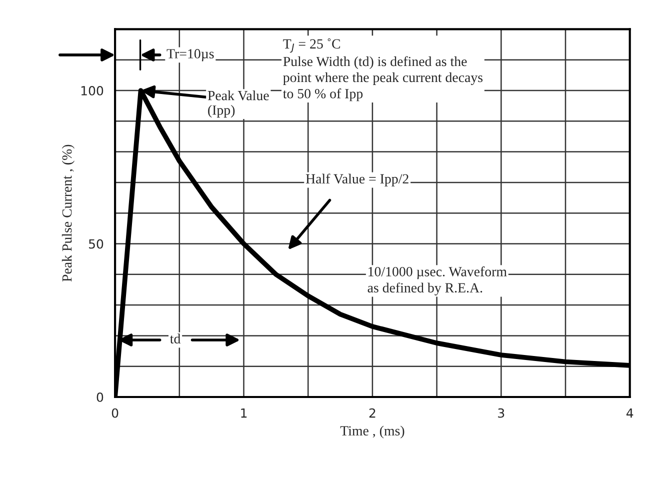  Describe the element at coordinates (190, 55) in the screenshot. I see `annotation: Tr=10µs` at that location.